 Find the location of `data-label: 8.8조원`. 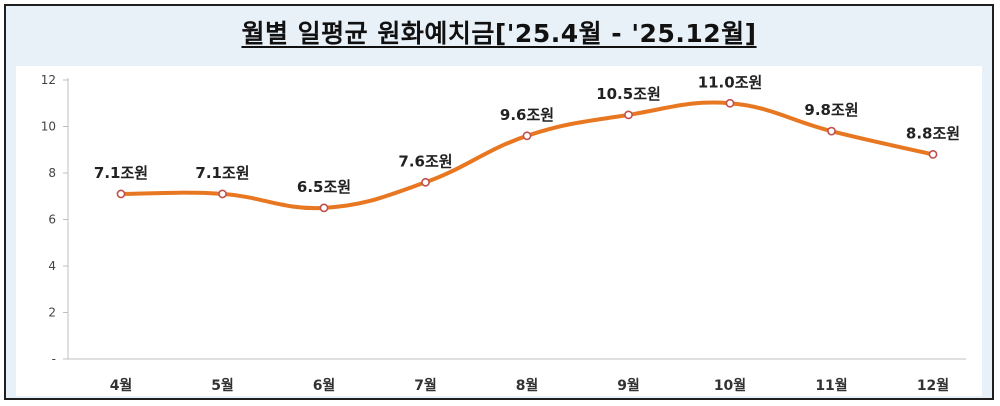

data-label: 8.8조원 is located at coordinates (933, 133).